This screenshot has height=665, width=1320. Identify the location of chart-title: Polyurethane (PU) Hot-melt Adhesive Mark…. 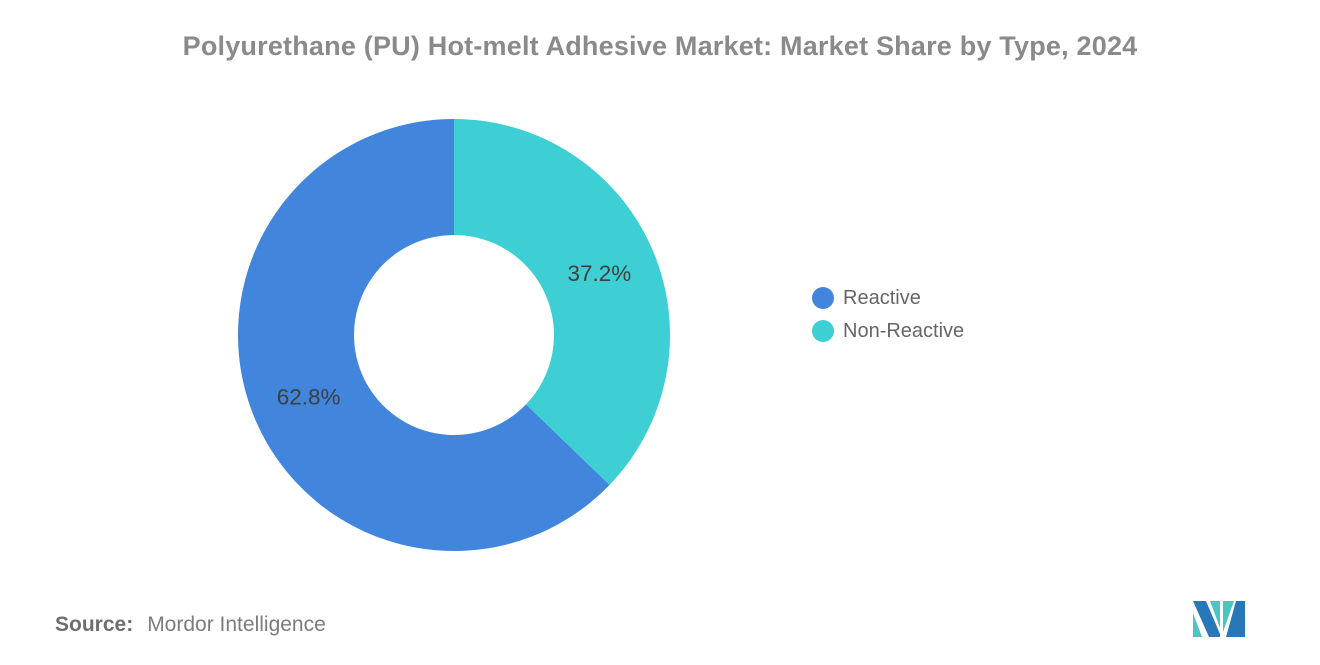
(660, 46).